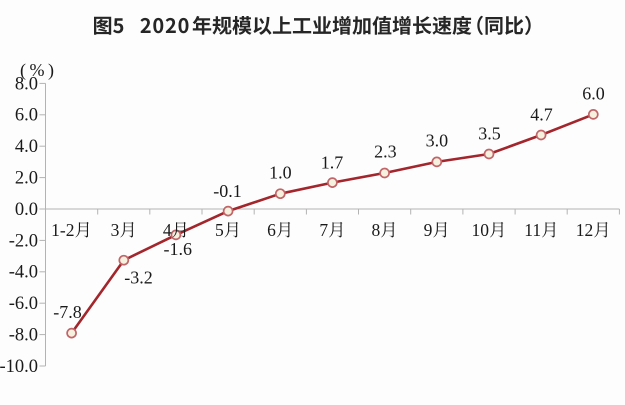  What do you see at coordinates (323, 230) in the screenshot?
I see `svg-text: 7` at bounding box center [323, 230].